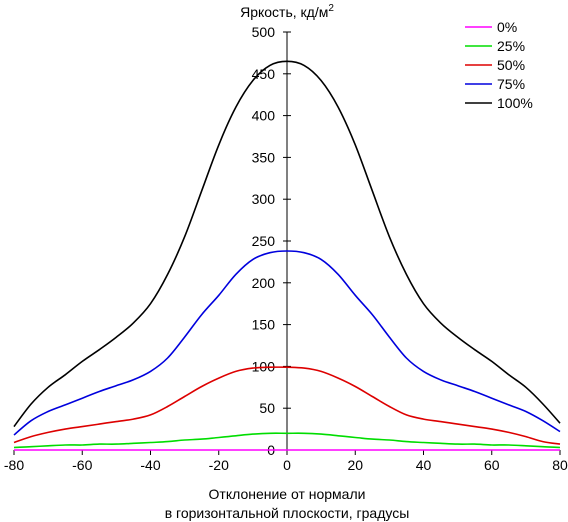 The width and height of the screenshot is (568, 522). I want to click on x-tick-label: 60, so click(492, 465).